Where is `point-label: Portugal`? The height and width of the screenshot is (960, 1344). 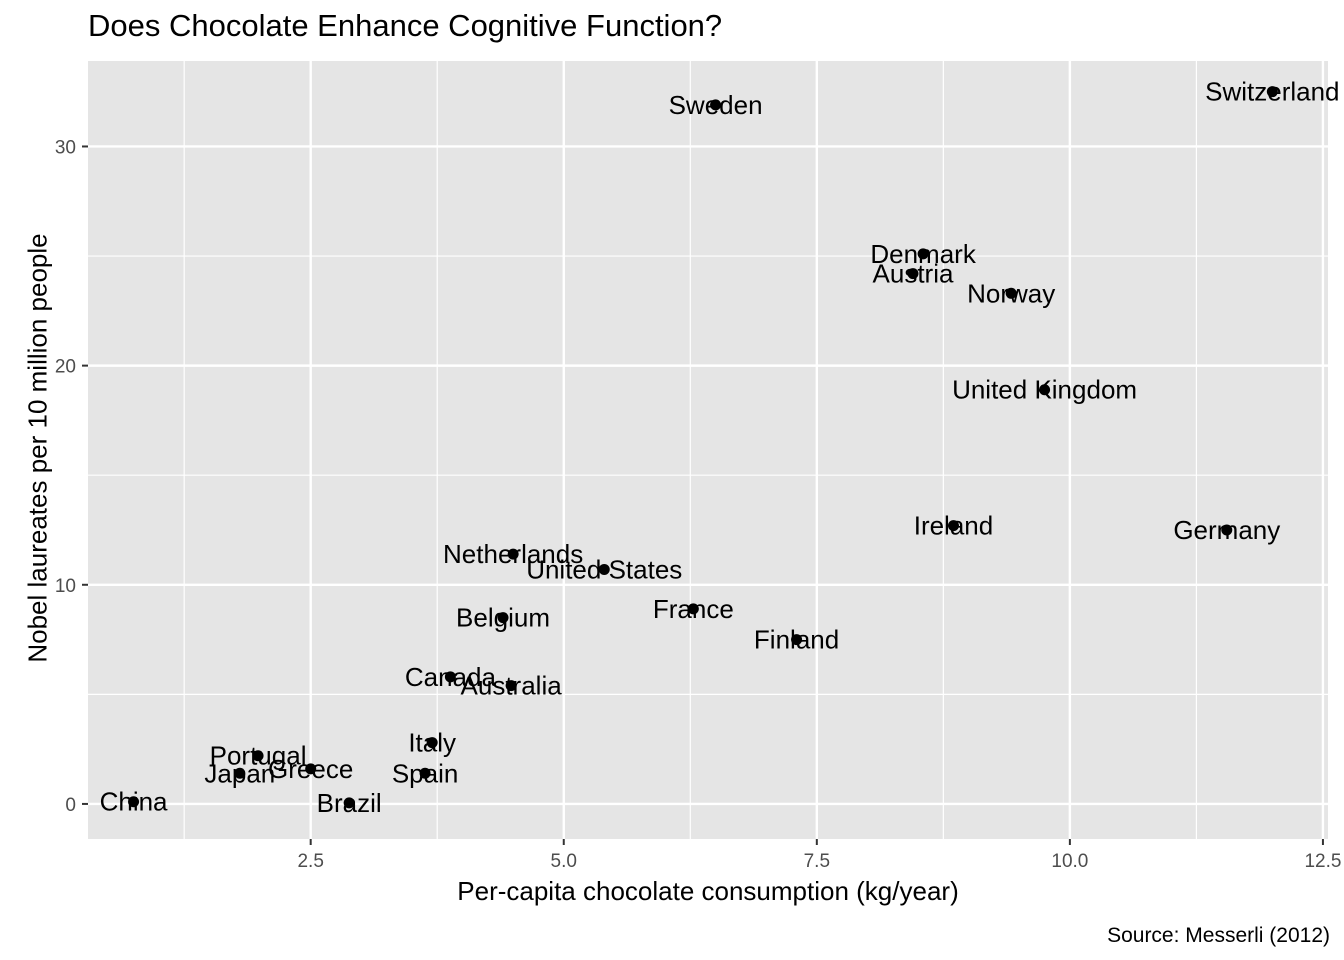 point-label: Portugal is located at coordinates (258, 756).